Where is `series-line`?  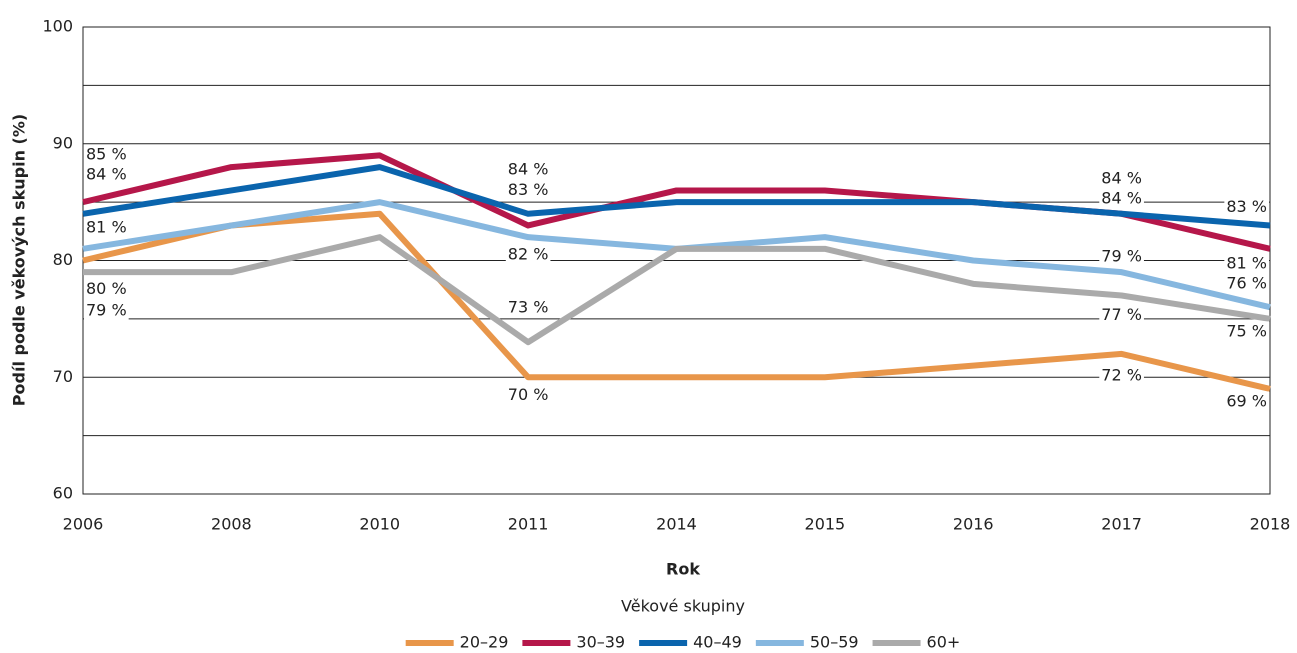 series-line is located at coordinates (676, 196).